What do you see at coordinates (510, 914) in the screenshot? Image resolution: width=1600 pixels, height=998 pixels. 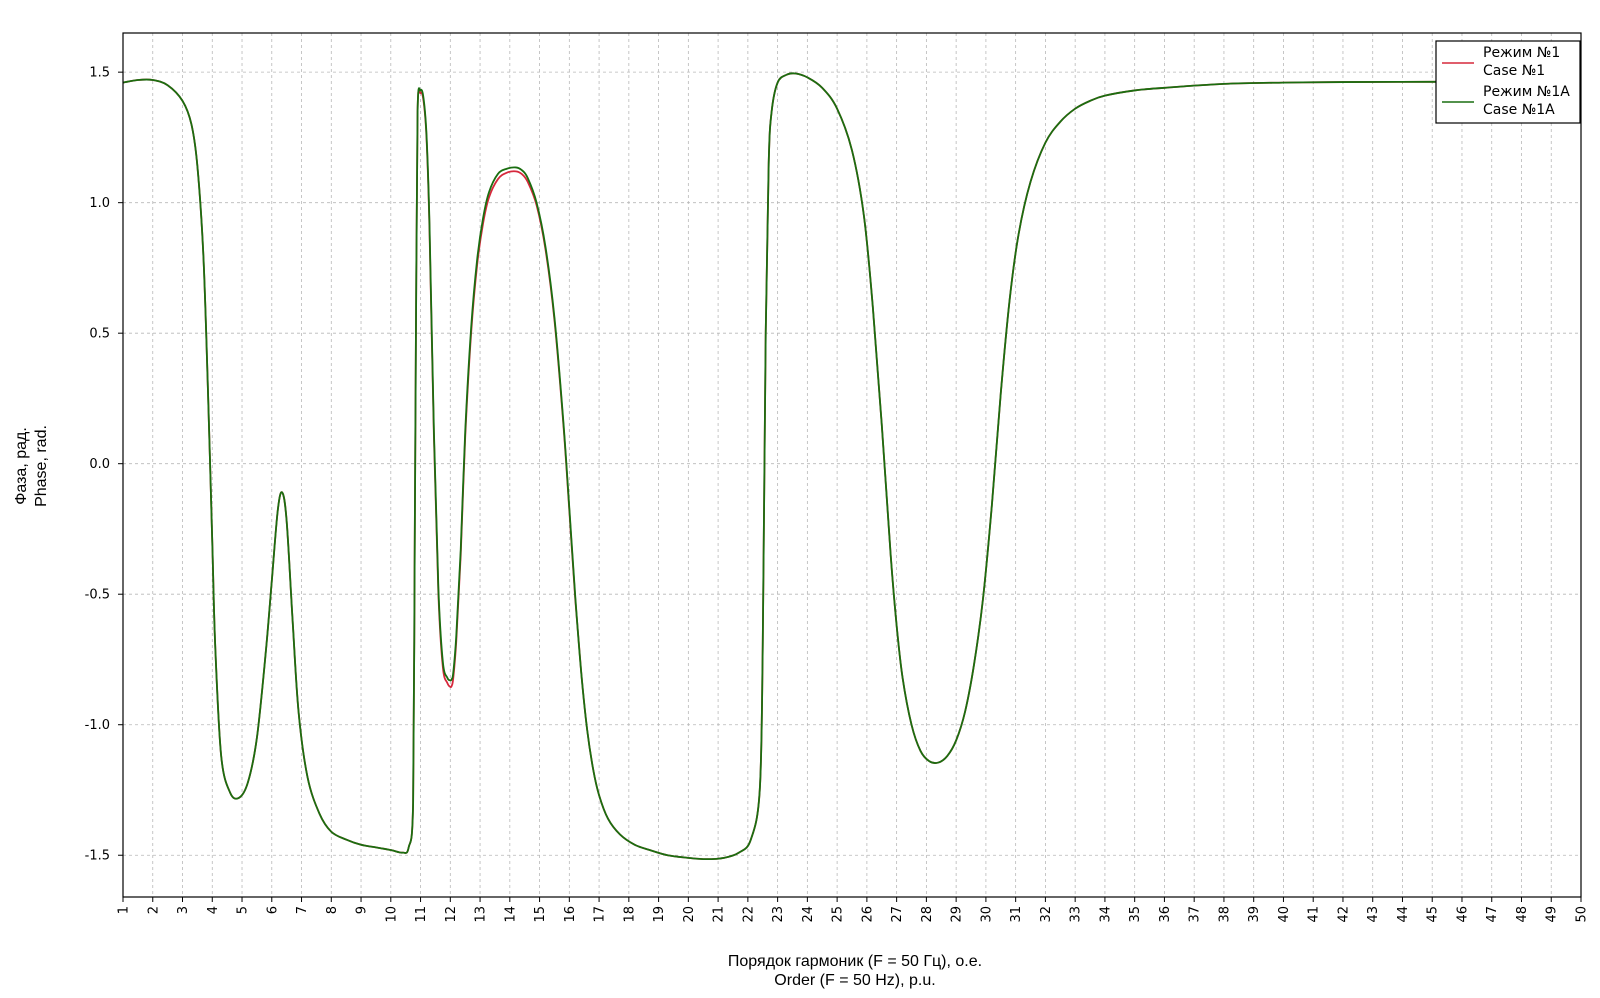 I see `x-tick-label: 14` at bounding box center [510, 914].